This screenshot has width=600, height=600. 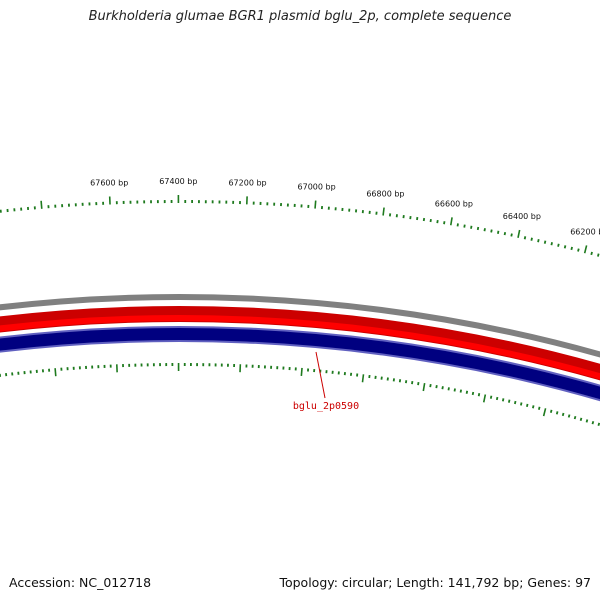 What do you see at coordinates (320, 375) in the screenshot?
I see `gene-pointer-line` at bounding box center [320, 375].